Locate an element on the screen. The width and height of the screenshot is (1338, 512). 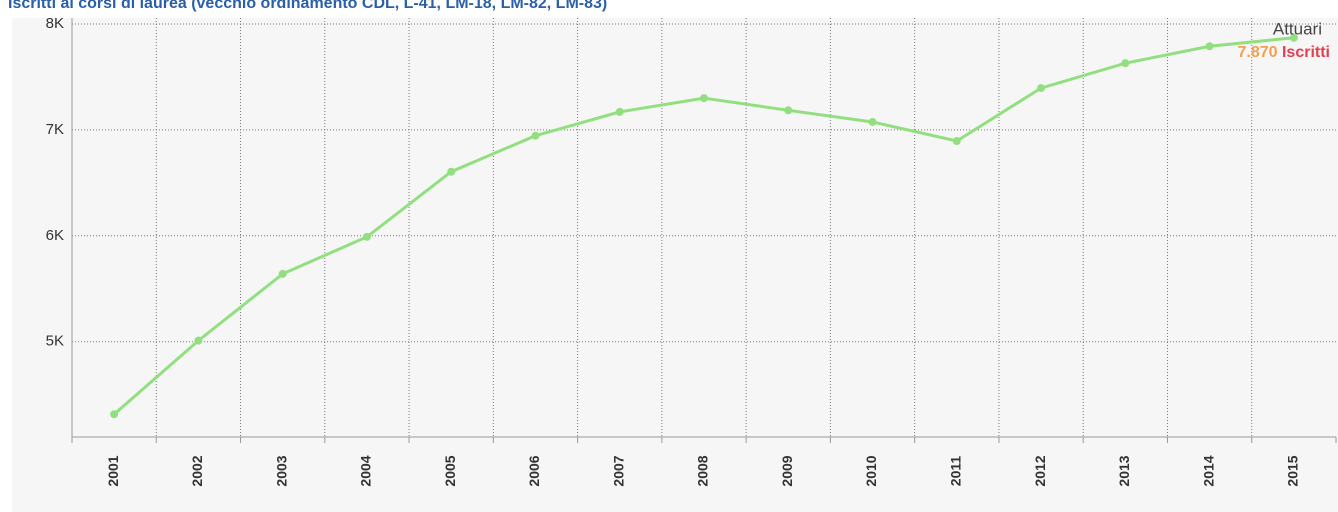
x-tick-label: 2007 is located at coordinates (618, 470).